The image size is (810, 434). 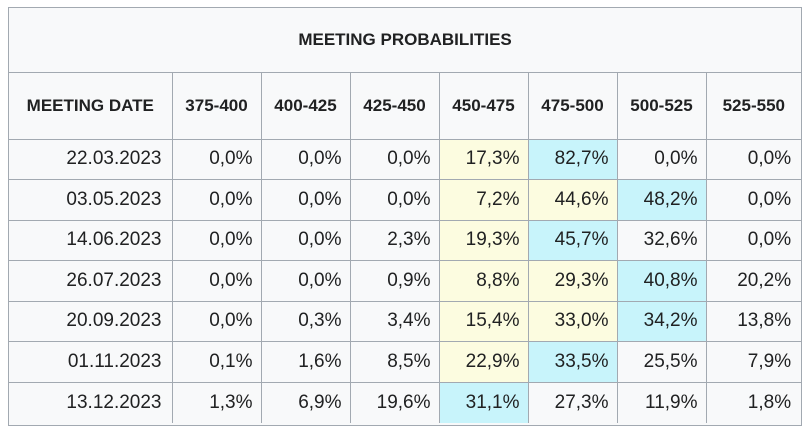 What do you see at coordinates (661, 105) in the screenshot?
I see `column-header-range: 500-525` at bounding box center [661, 105].